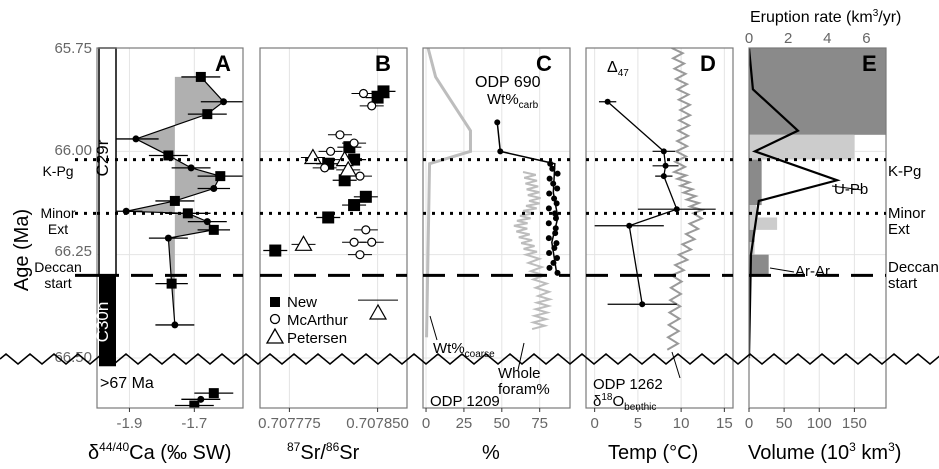 Image resolution: width=939 pixels, height=469 pixels. I want to click on site-label-odp1209: ODP 1209, so click(465, 401).